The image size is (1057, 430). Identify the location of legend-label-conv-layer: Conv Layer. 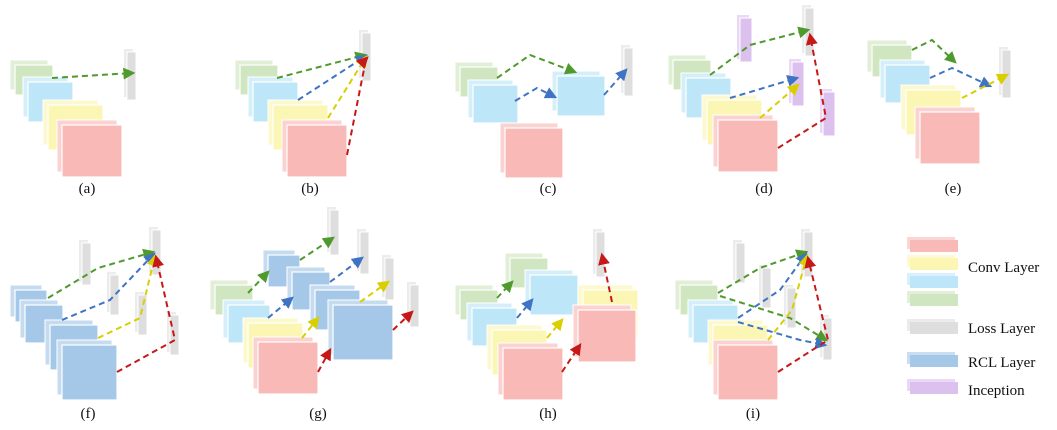
(1003, 268).